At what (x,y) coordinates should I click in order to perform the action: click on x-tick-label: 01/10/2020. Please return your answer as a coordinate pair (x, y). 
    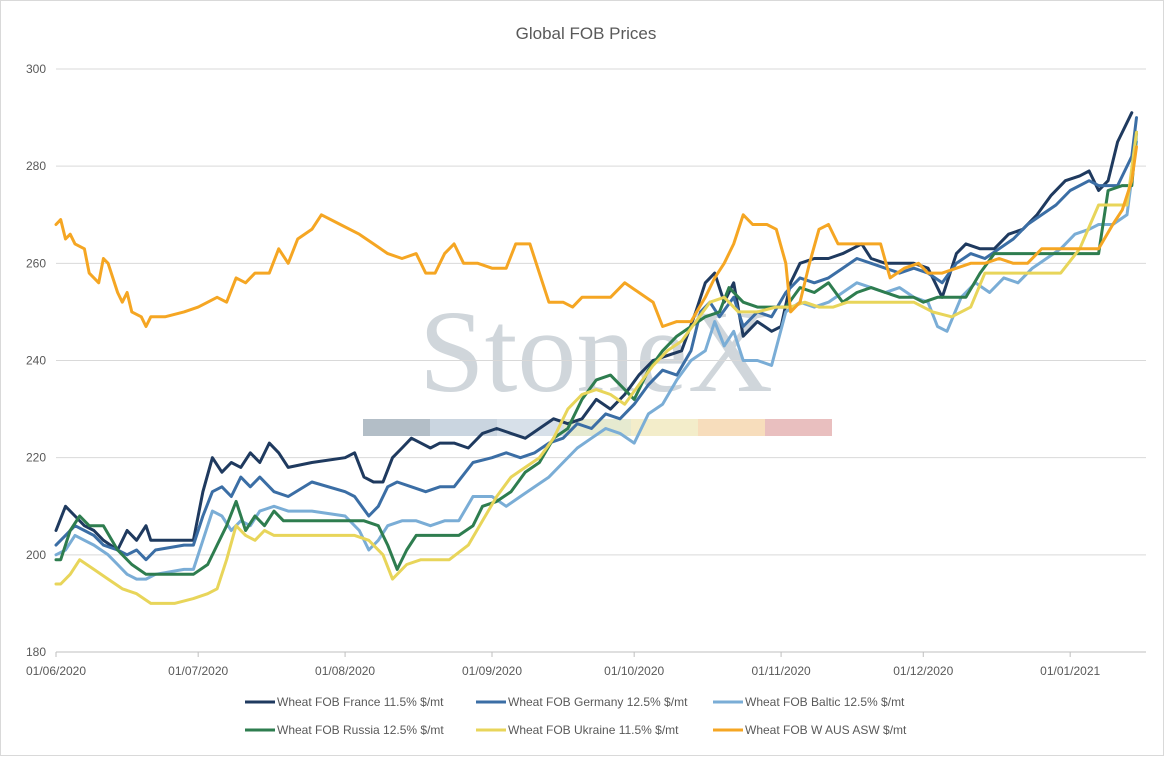
    Looking at the image, I should click on (634, 671).